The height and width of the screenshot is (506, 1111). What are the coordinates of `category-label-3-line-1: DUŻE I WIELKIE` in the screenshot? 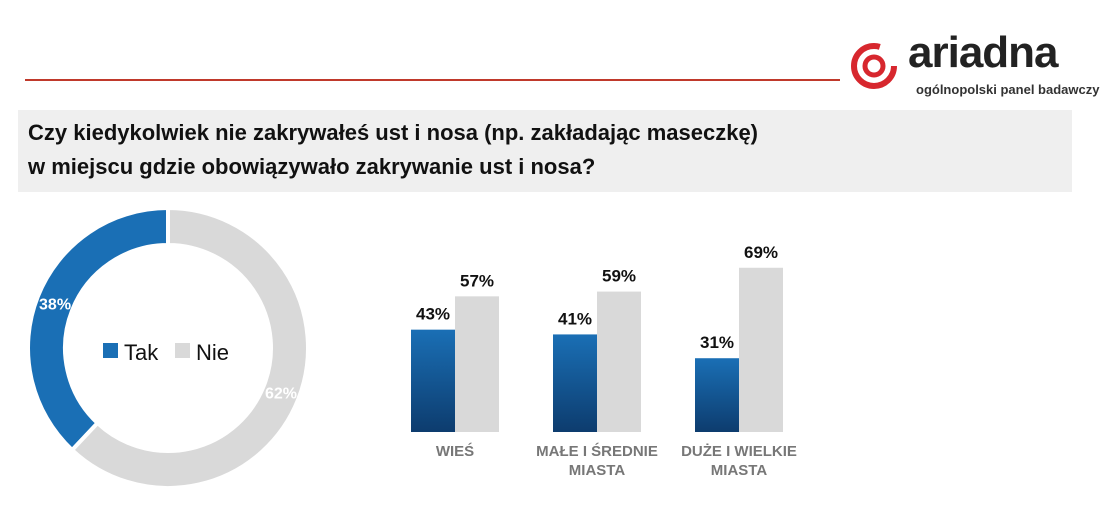 It's located at (739, 451).